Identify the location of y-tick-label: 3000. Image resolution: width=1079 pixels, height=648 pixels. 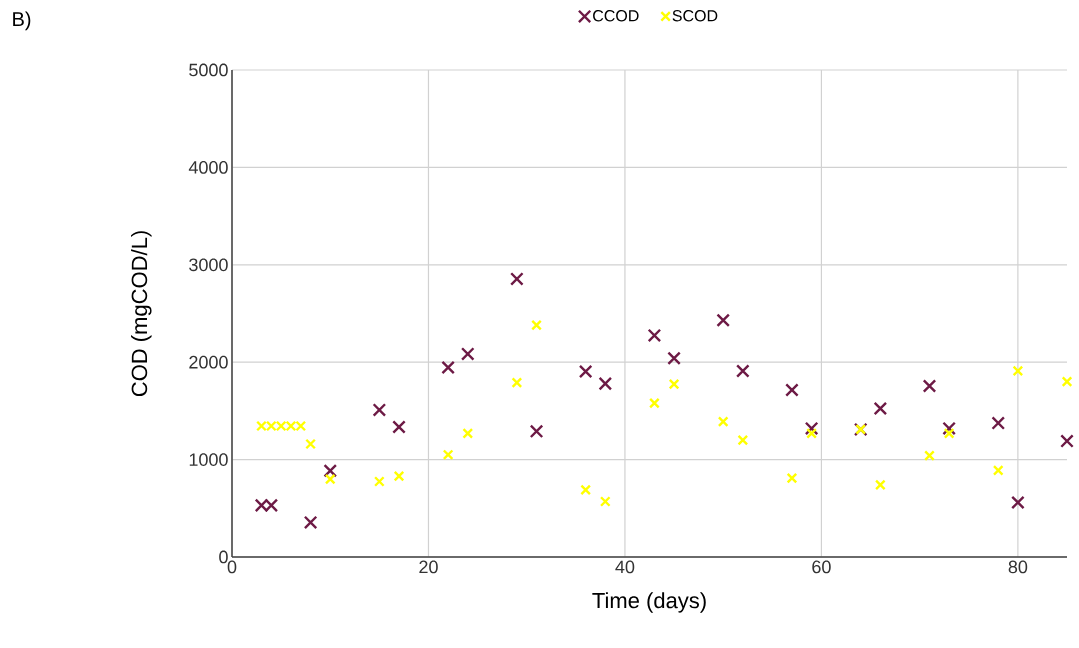
(208, 265).